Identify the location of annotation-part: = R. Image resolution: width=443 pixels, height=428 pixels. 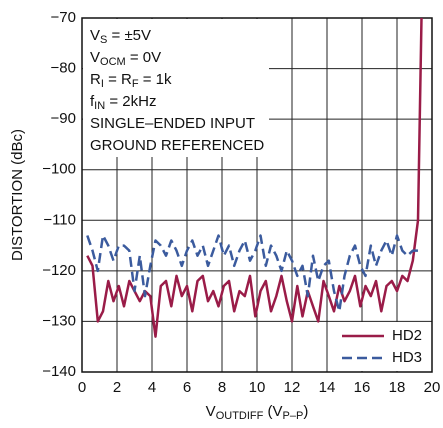
(118, 79).